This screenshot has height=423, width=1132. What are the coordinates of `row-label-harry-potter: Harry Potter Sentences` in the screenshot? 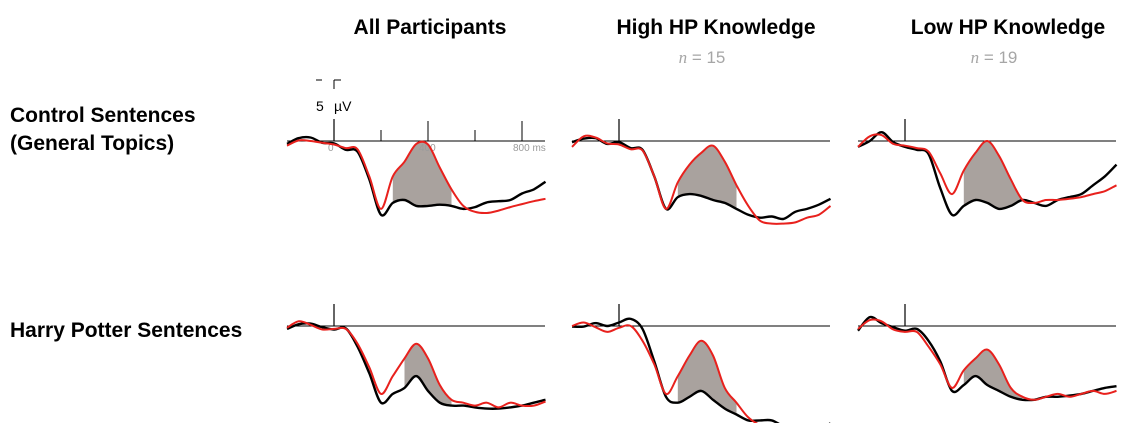 It's located at (126, 331).